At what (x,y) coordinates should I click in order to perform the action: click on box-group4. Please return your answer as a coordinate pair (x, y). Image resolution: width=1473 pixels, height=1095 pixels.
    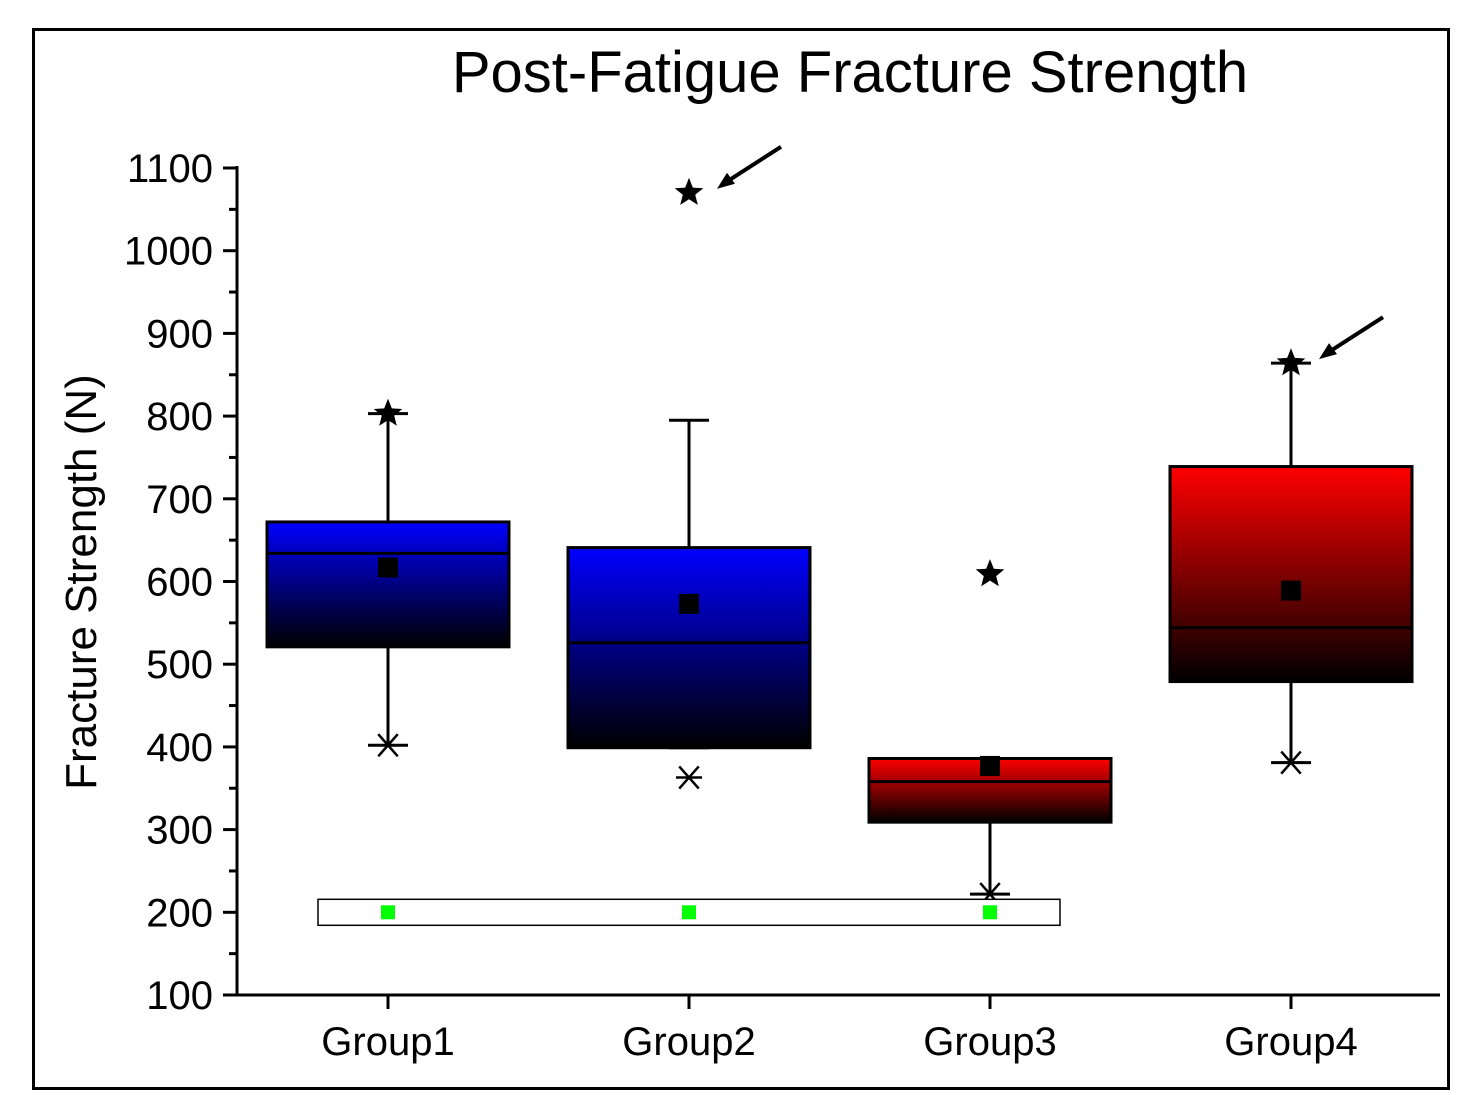
    Looking at the image, I should click on (1291, 545).